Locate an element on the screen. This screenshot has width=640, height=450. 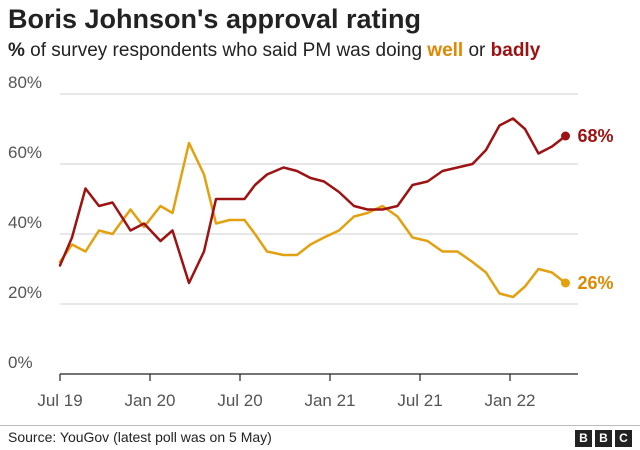
x-tick-label: Jul 21 is located at coordinates (419, 400).